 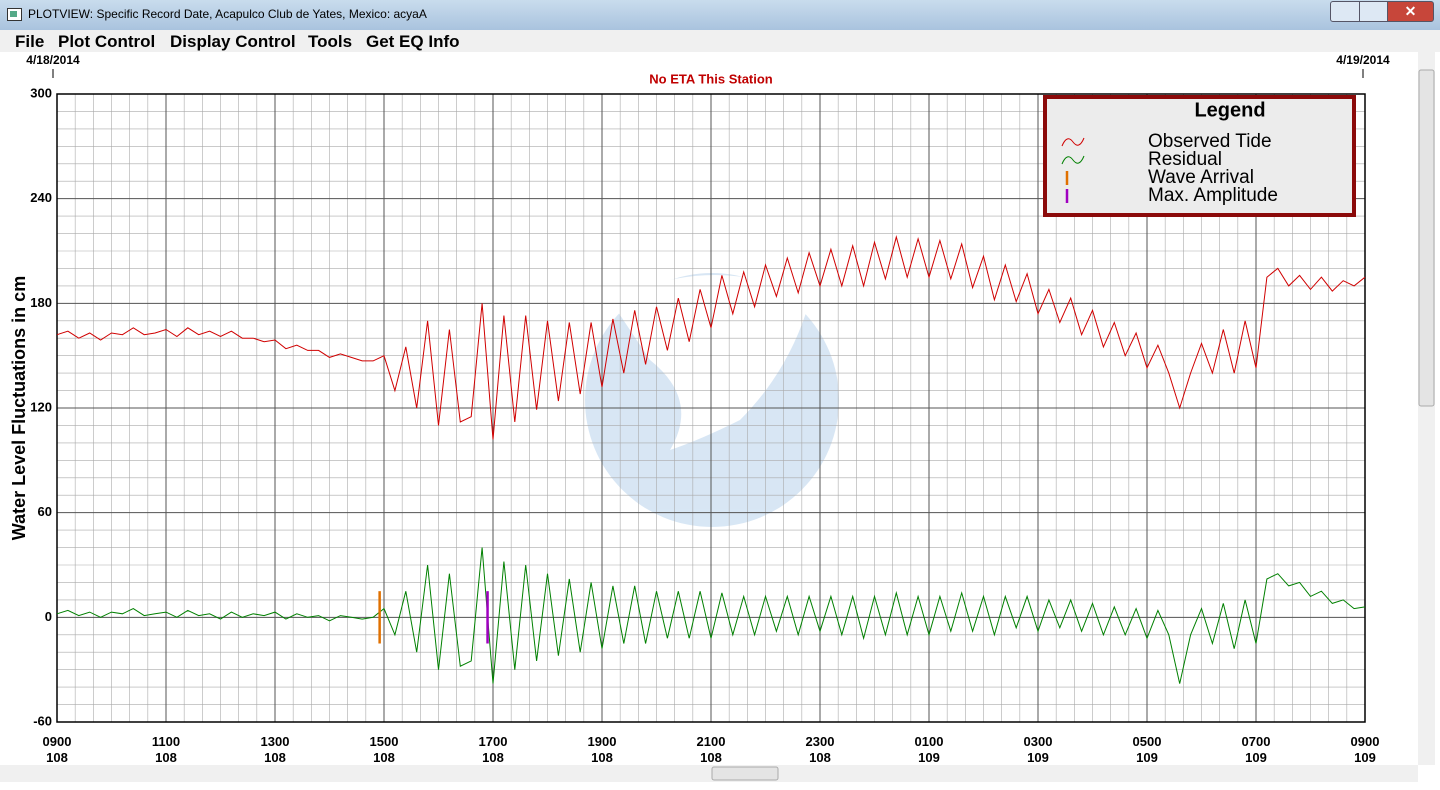 I want to click on window-buttons: ✕, so click(x=1382, y=11).